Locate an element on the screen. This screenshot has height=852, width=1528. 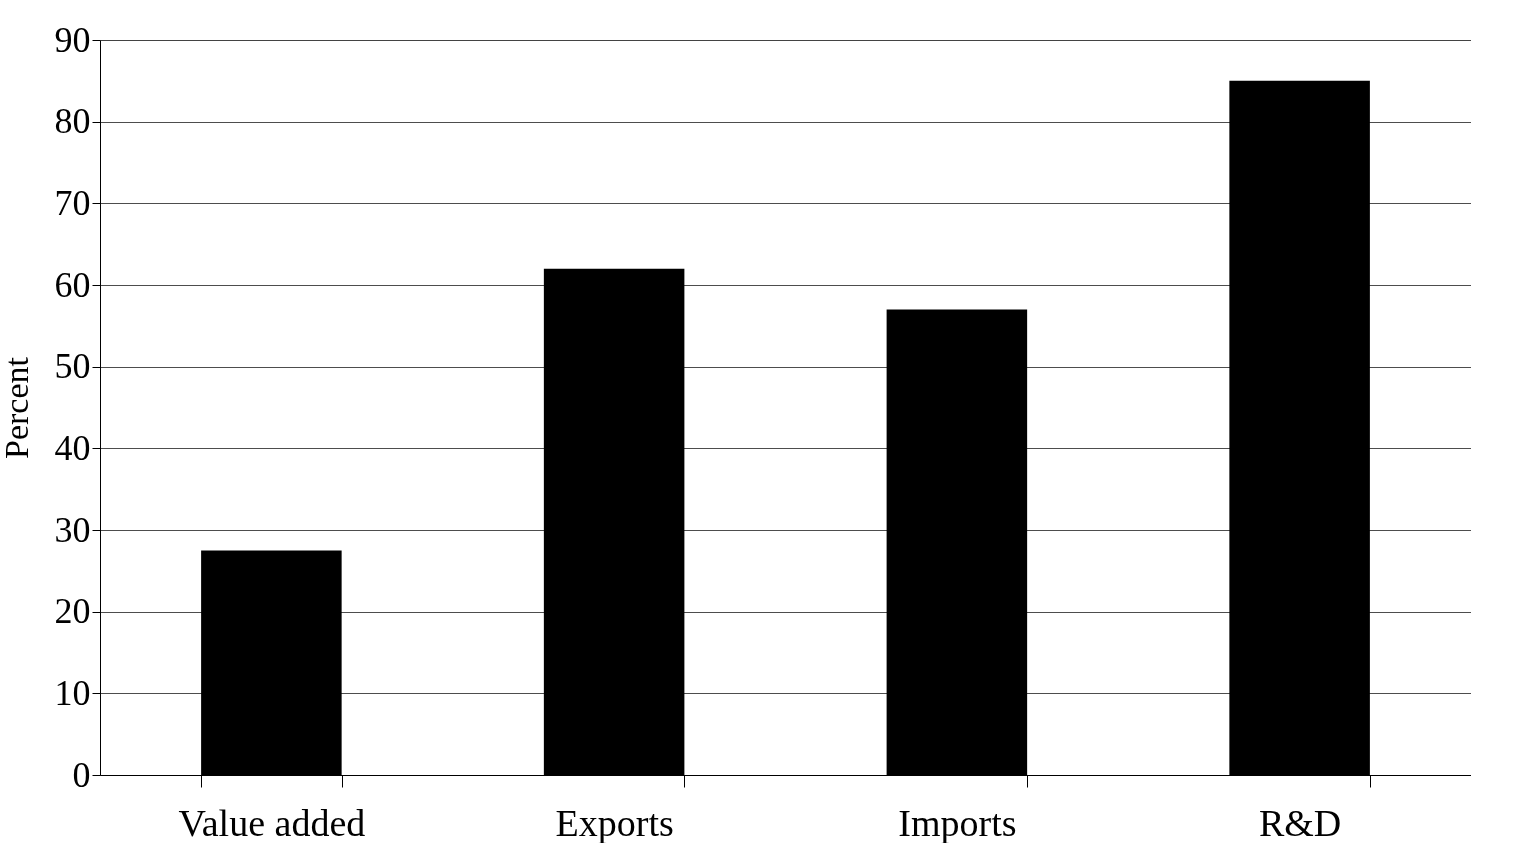
y-tick-label: 0 is located at coordinates (81, 774).